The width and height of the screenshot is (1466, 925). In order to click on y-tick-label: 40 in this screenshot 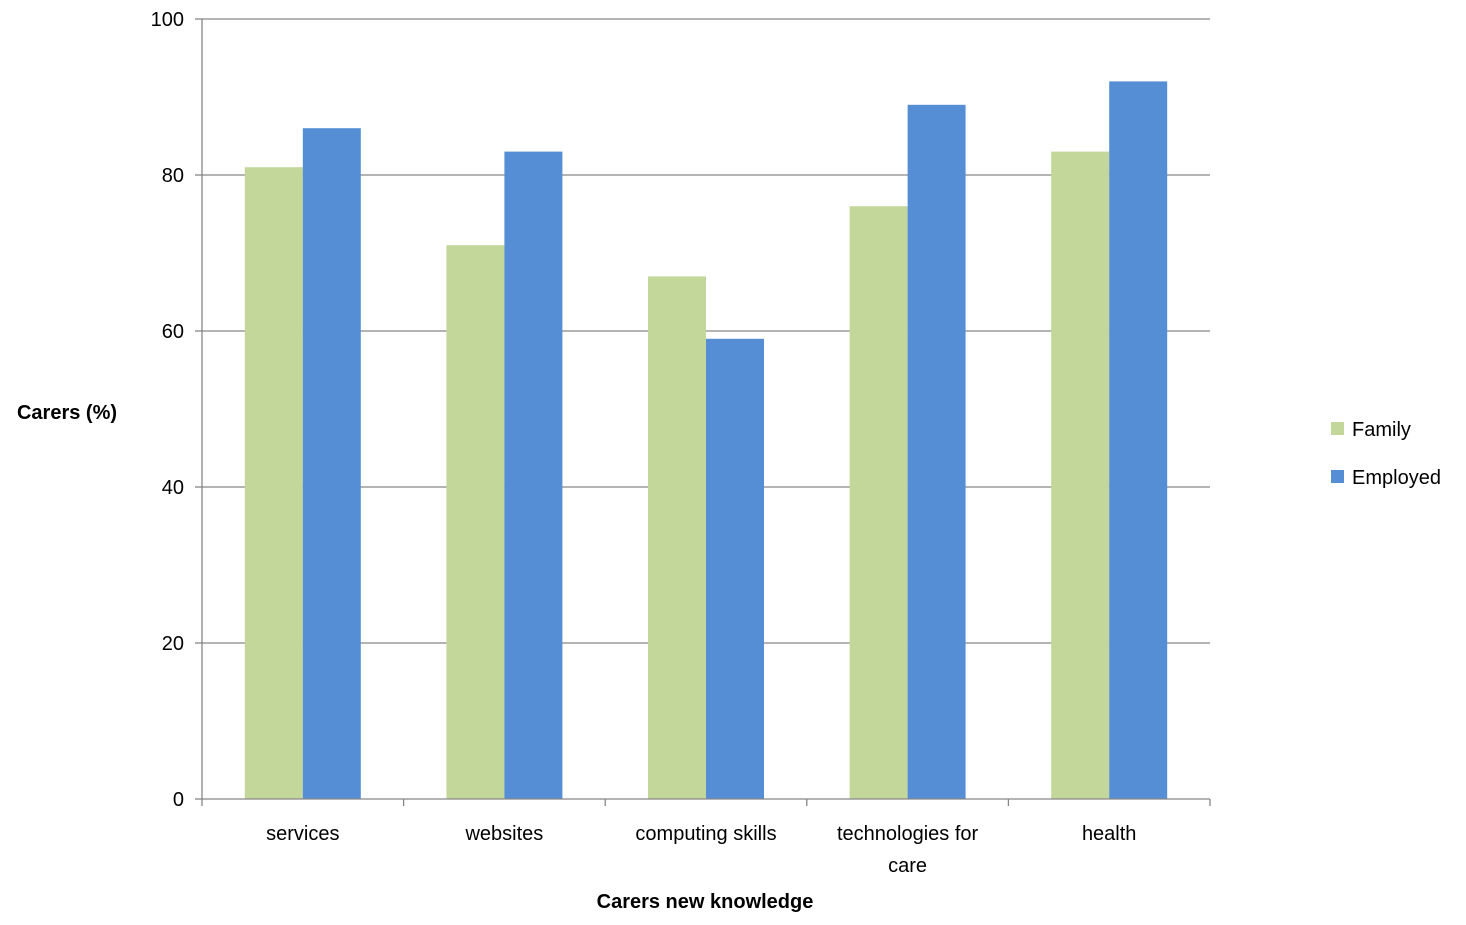, I will do `click(173, 488)`.